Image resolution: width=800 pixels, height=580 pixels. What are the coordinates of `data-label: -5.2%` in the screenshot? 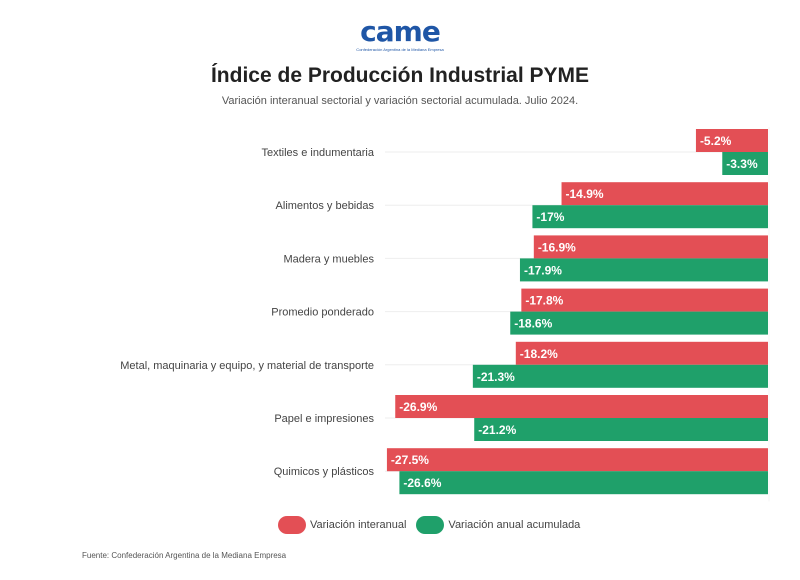 It's located at (716, 141).